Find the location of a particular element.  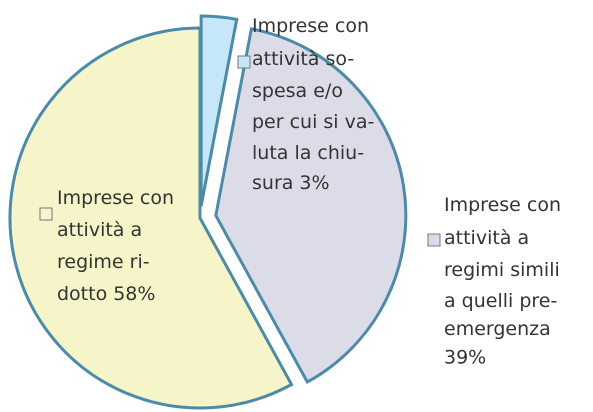

value-label: 39% is located at coordinates (465, 358).